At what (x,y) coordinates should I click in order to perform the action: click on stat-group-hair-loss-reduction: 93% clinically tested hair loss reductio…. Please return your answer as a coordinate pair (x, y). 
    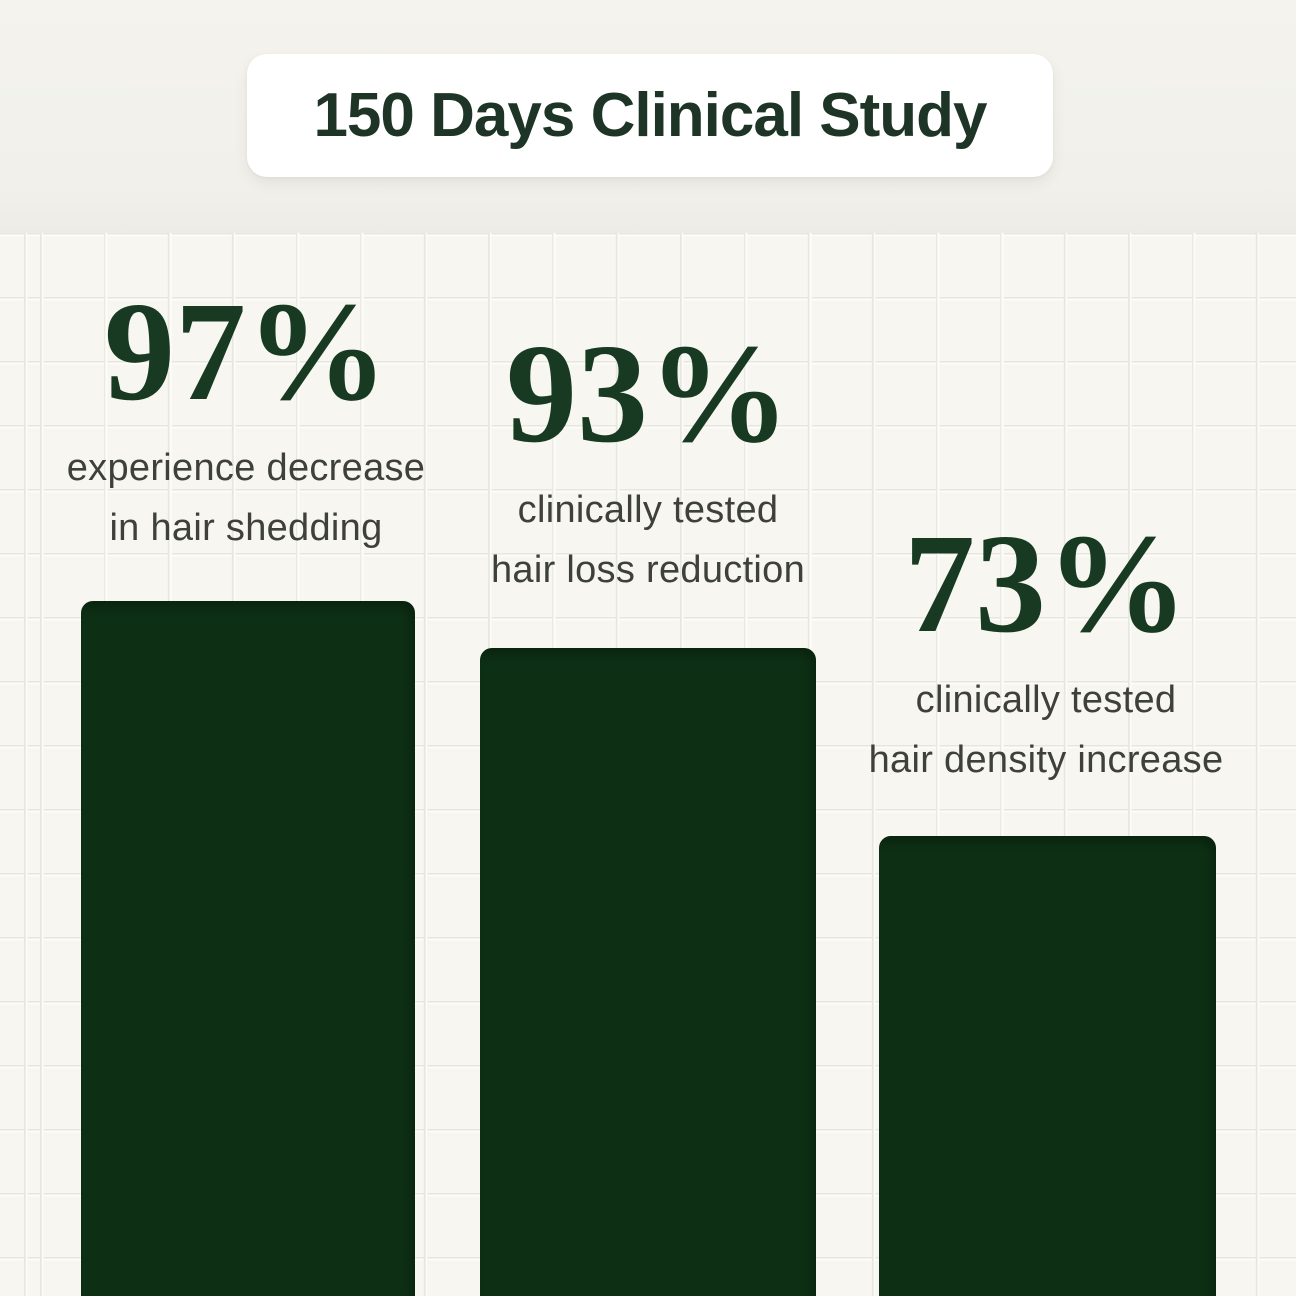
    Looking at the image, I should click on (648, 461).